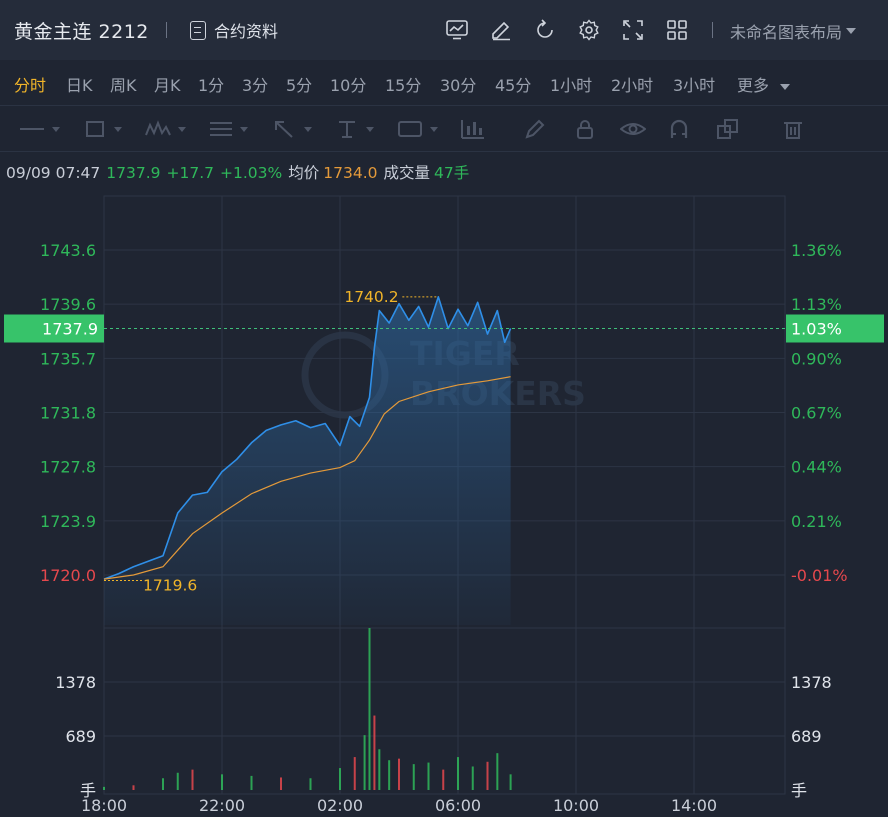  Describe the element at coordinates (728, 129) in the screenshot. I see `copy-icon` at that location.